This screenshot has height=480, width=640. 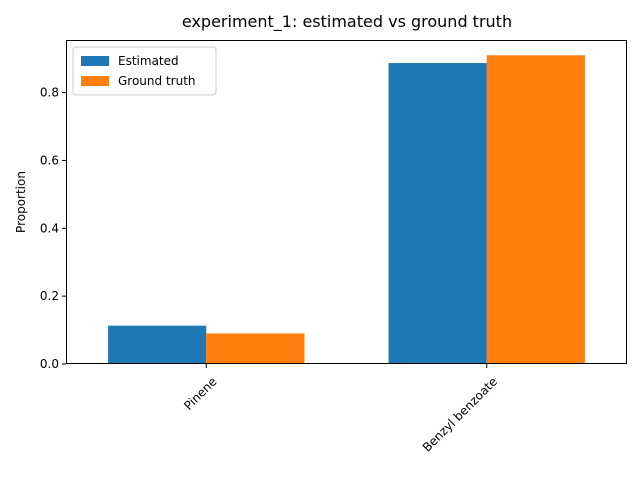 What do you see at coordinates (144, 71) in the screenshot?
I see `legend: Estimated Ground truth` at bounding box center [144, 71].